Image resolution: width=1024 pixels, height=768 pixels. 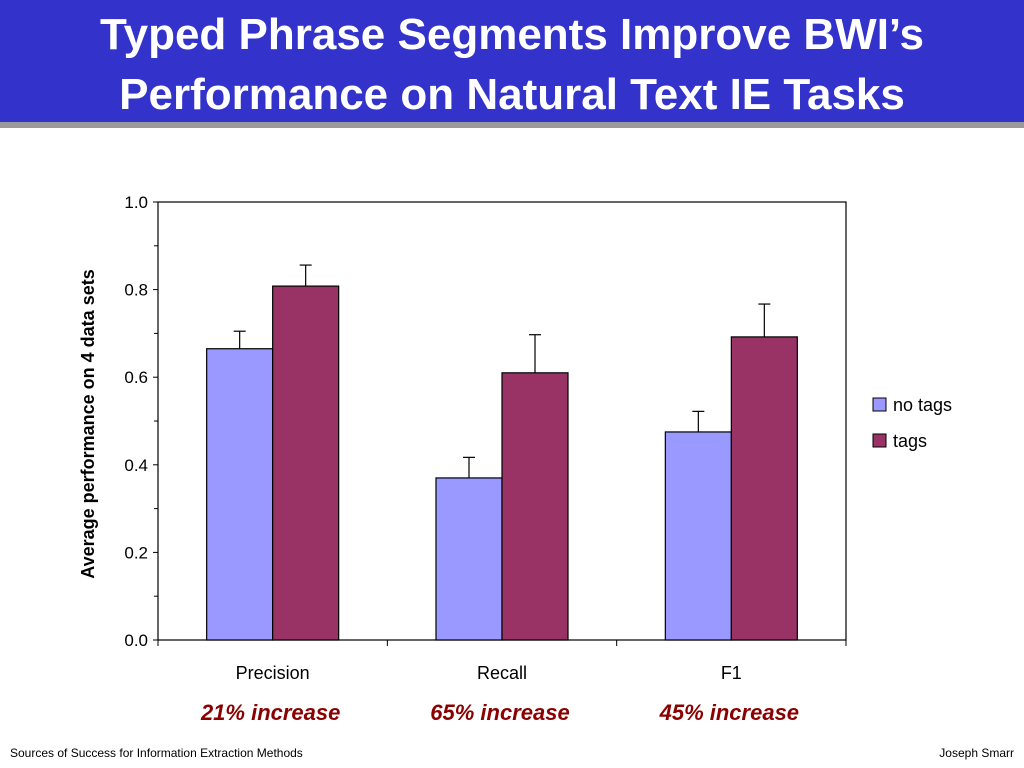 What do you see at coordinates (136, 640) in the screenshot?
I see `y-tick-label: 0.0` at bounding box center [136, 640].